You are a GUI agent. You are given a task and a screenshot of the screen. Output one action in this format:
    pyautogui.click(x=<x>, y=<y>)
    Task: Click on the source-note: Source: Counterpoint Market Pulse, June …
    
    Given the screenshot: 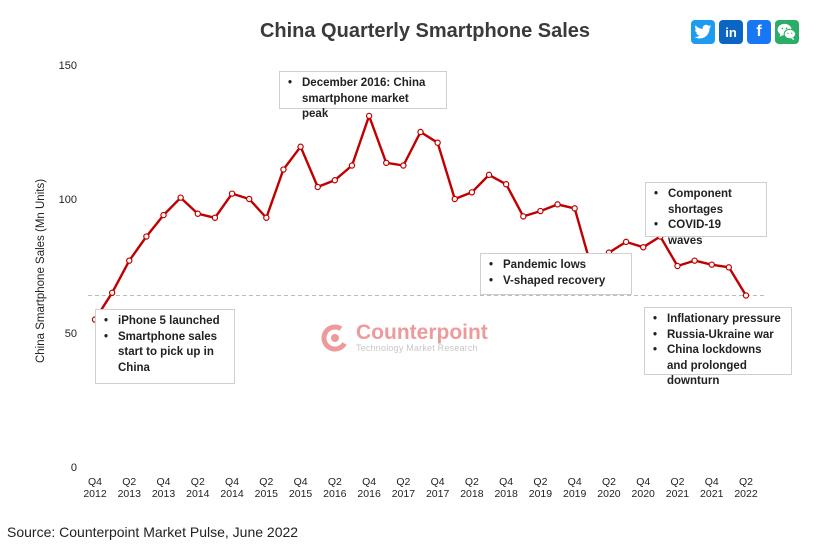 What is the action you would take?
    pyautogui.click(x=153, y=532)
    